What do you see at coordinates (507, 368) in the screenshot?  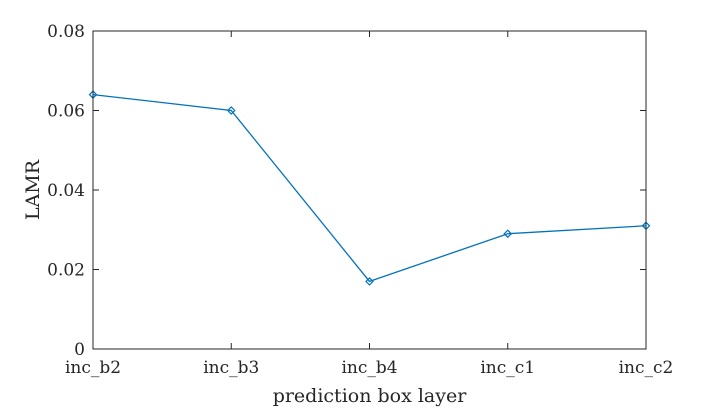 I see `x-tick-label: inc_c1` at bounding box center [507, 368].